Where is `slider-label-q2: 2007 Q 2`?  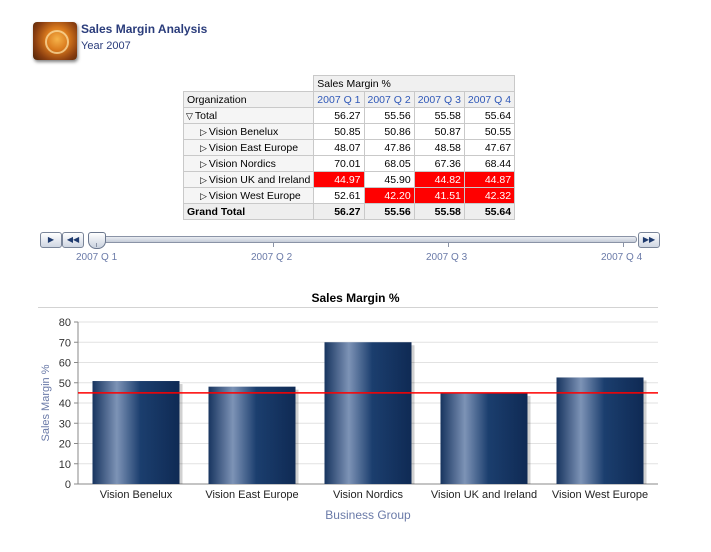 slider-label-q2: 2007 Q 2 is located at coordinates (272, 257).